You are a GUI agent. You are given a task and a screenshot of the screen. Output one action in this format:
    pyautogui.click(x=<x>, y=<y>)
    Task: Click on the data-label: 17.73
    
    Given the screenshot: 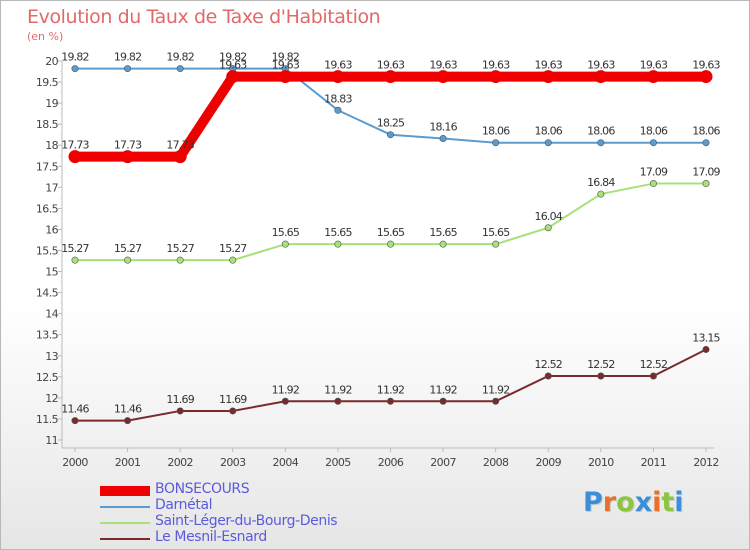 What is the action you would take?
    pyautogui.click(x=180, y=145)
    